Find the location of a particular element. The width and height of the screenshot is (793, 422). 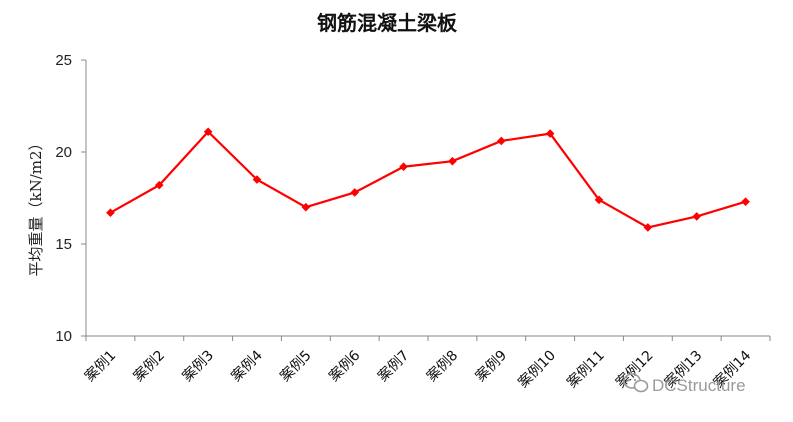

x-tick-label: 案例8 is located at coordinates (442, 366).